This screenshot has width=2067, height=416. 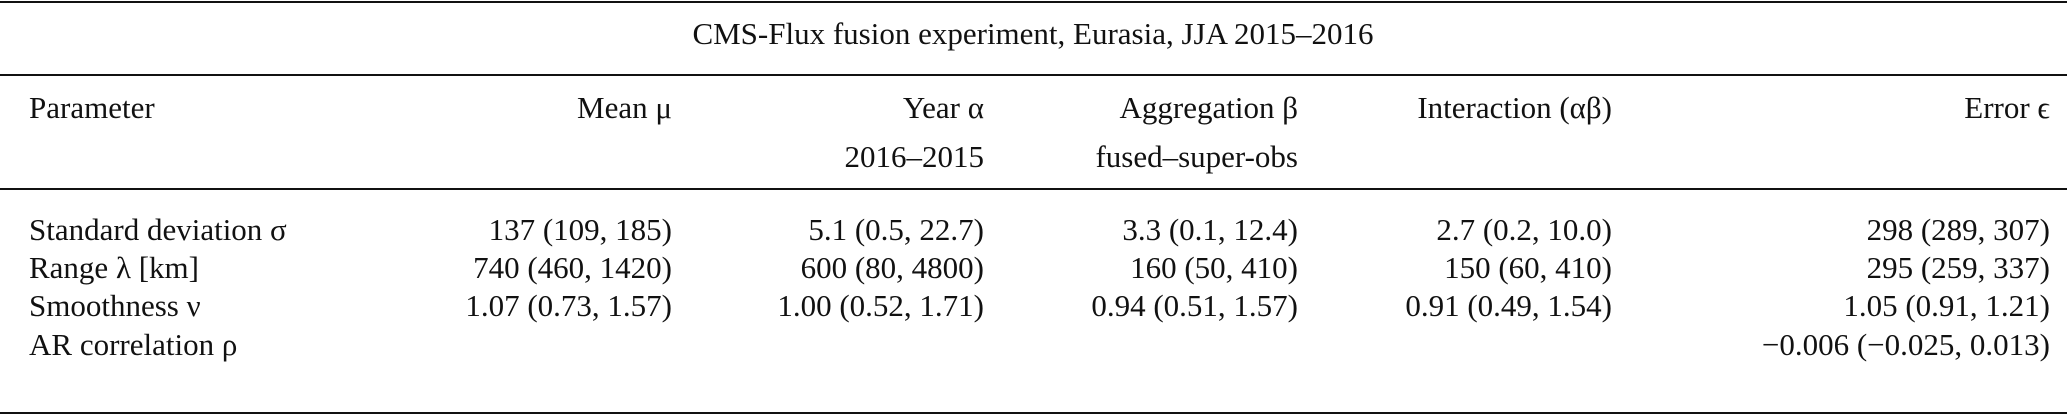 What do you see at coordinates (1524, 229) in the screenshot?
I see `cell-value: 2.7 (0.2, 10.0)` at bounding box center [1524, 229].